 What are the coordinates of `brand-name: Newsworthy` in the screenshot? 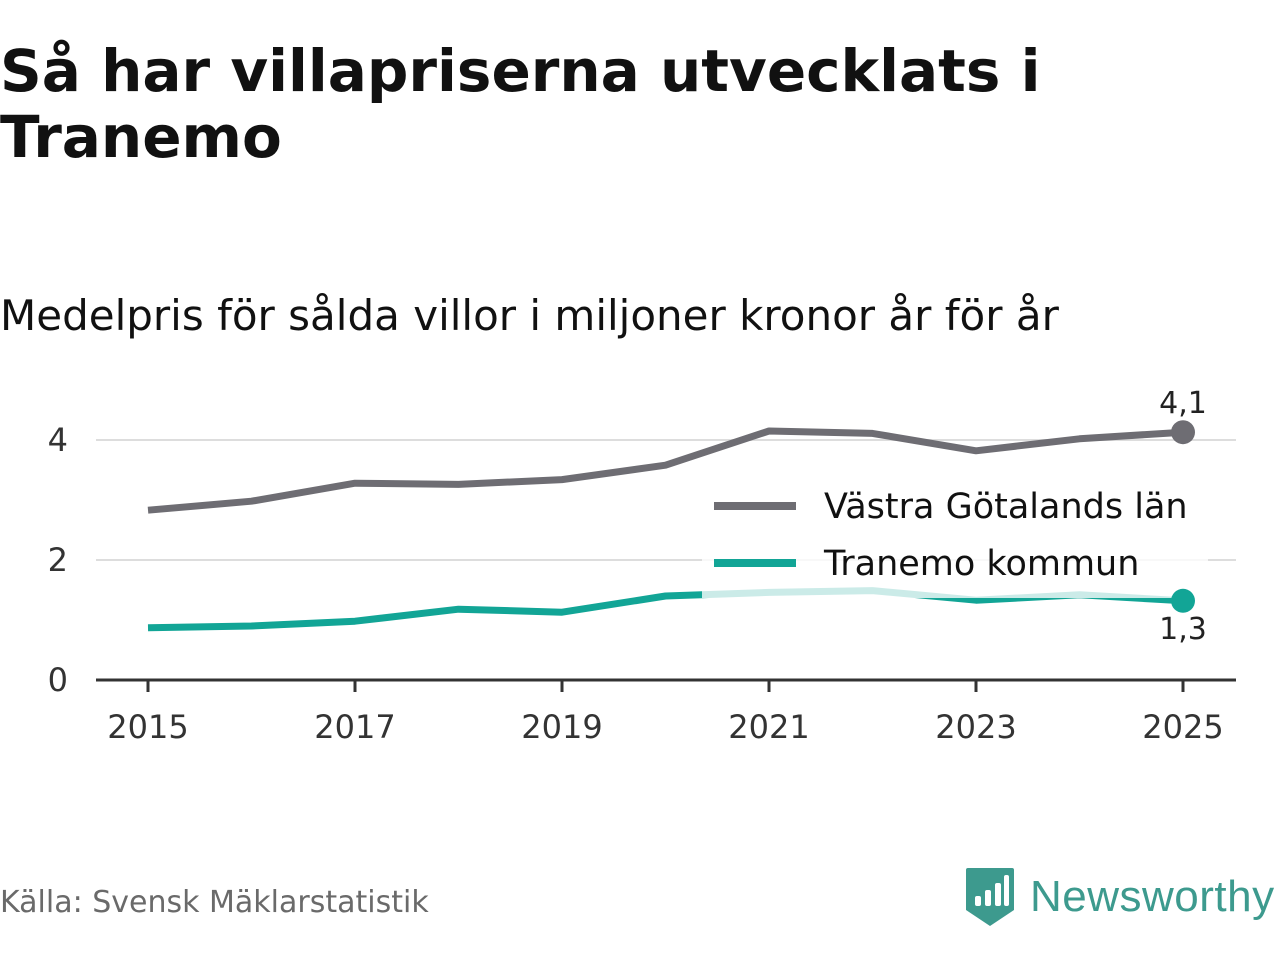 It's located at (1152, 896).